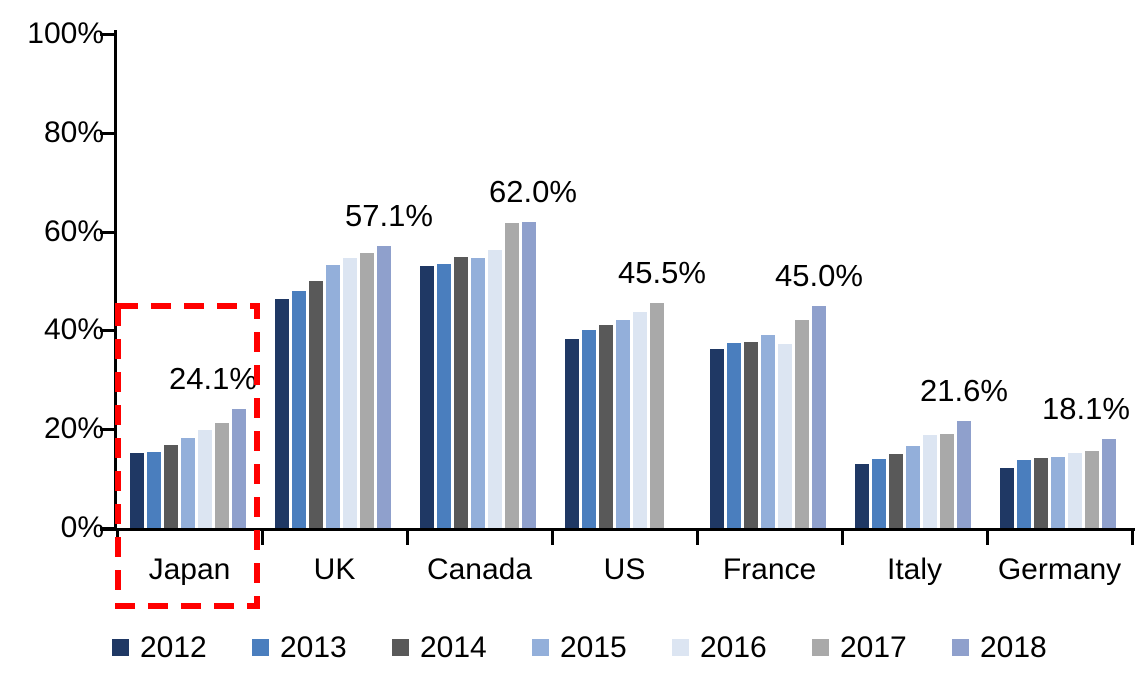 The height and width of the screenshot is (683, 1142). What do you see at coordinates (188, 483) in the screenshot?
I see `bar-japan-2015` at bounding box center [188, 483].